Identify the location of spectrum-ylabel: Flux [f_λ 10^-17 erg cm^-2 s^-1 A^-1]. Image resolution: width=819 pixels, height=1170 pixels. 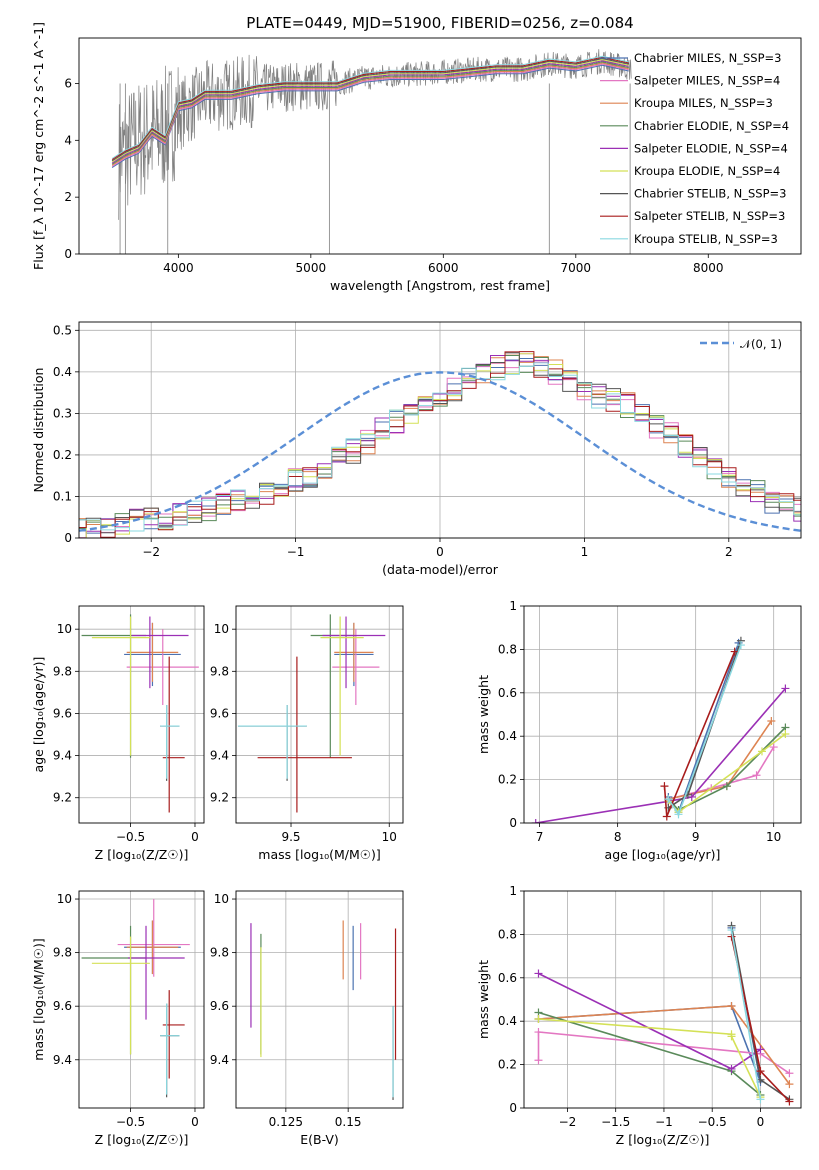
(38, 146).